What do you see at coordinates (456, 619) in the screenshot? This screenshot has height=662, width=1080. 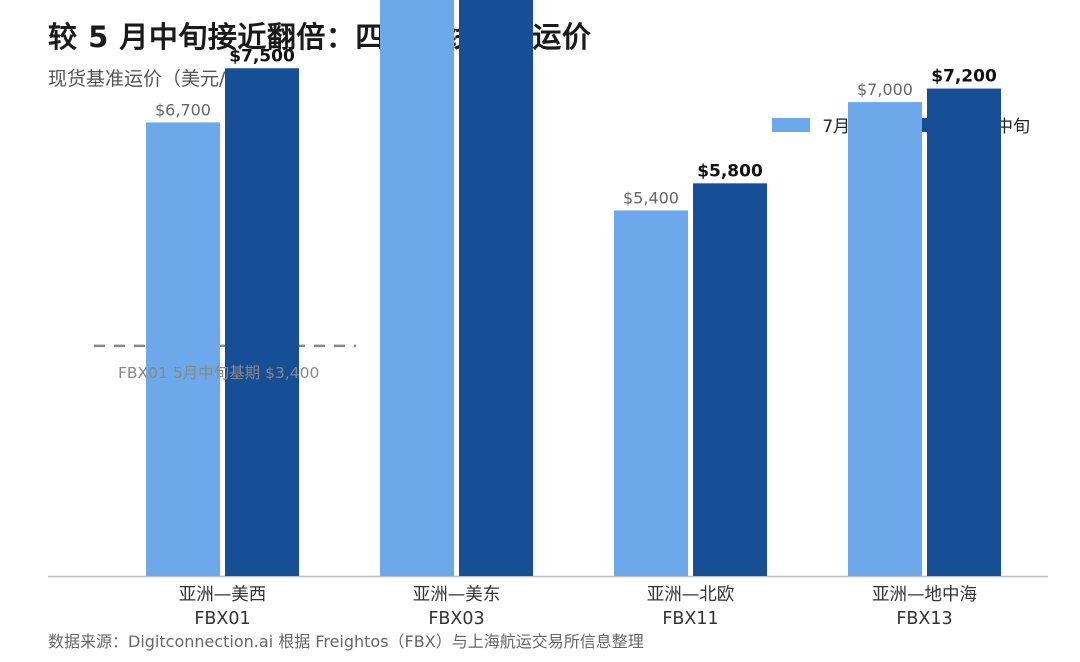 I see `category-code-1: FBX03` at bounding box center [456, 619].